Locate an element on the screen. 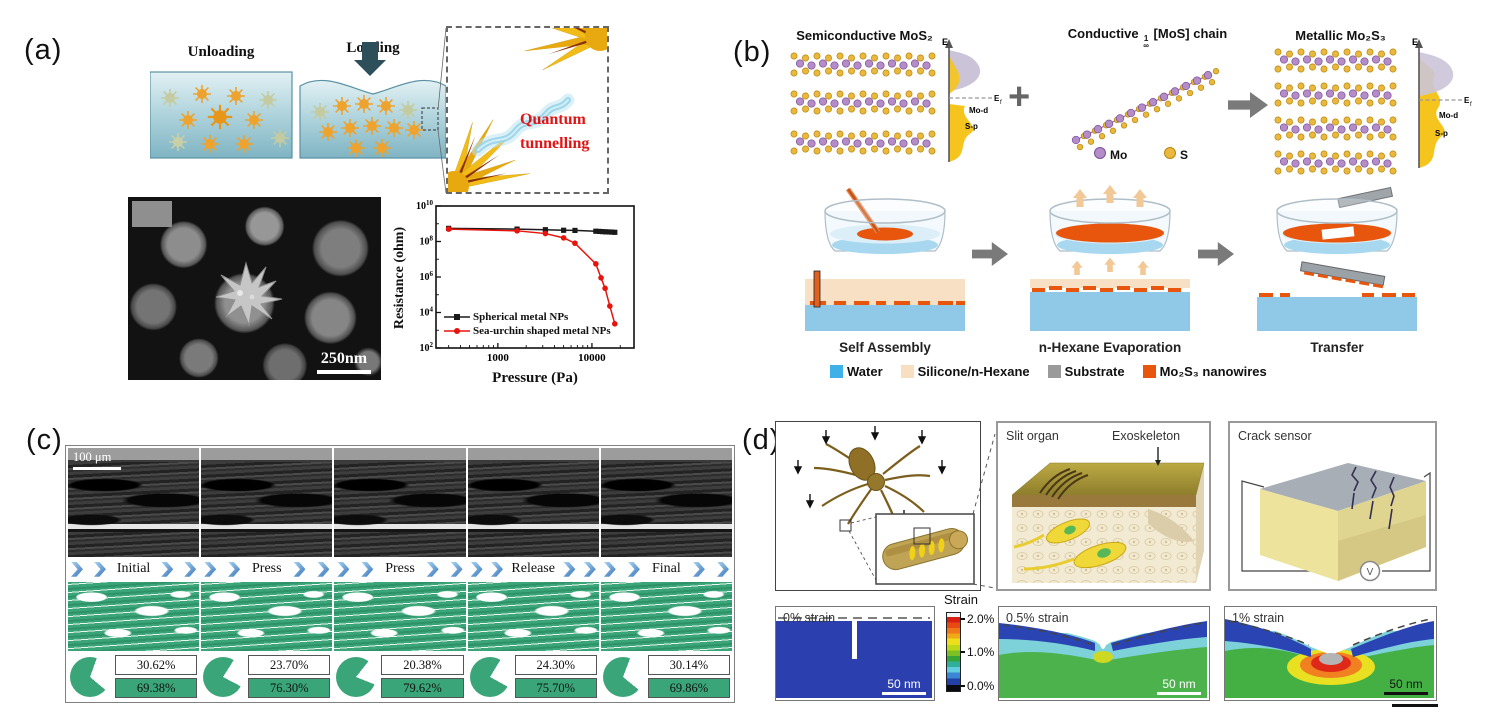 The image size is (1498, 725). dos-diagram-metallic: E E f Mo-d S-p is located at coordinates (1442, 102).